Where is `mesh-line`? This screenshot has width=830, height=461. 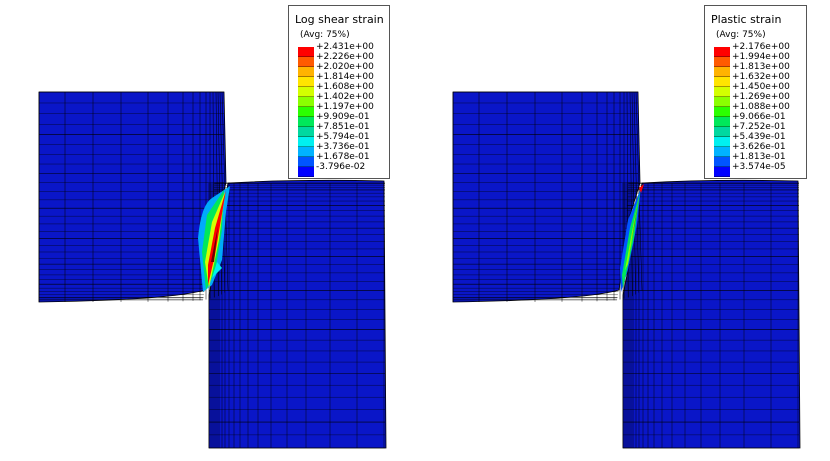
mesh-line is located at coordinates (636, 192).